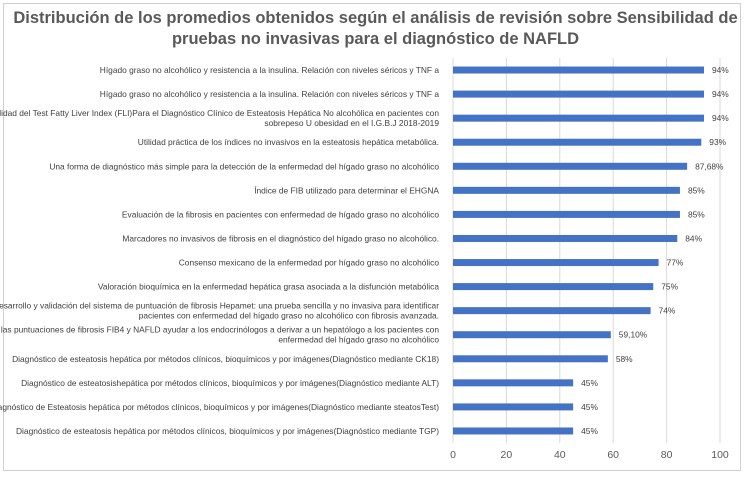 The height and width of the screenshot is (479, 751). What do you see at coordinates (507, 455) in the screenshot?
I see `x-tick-label: 20` at bounding box center [507, 455].